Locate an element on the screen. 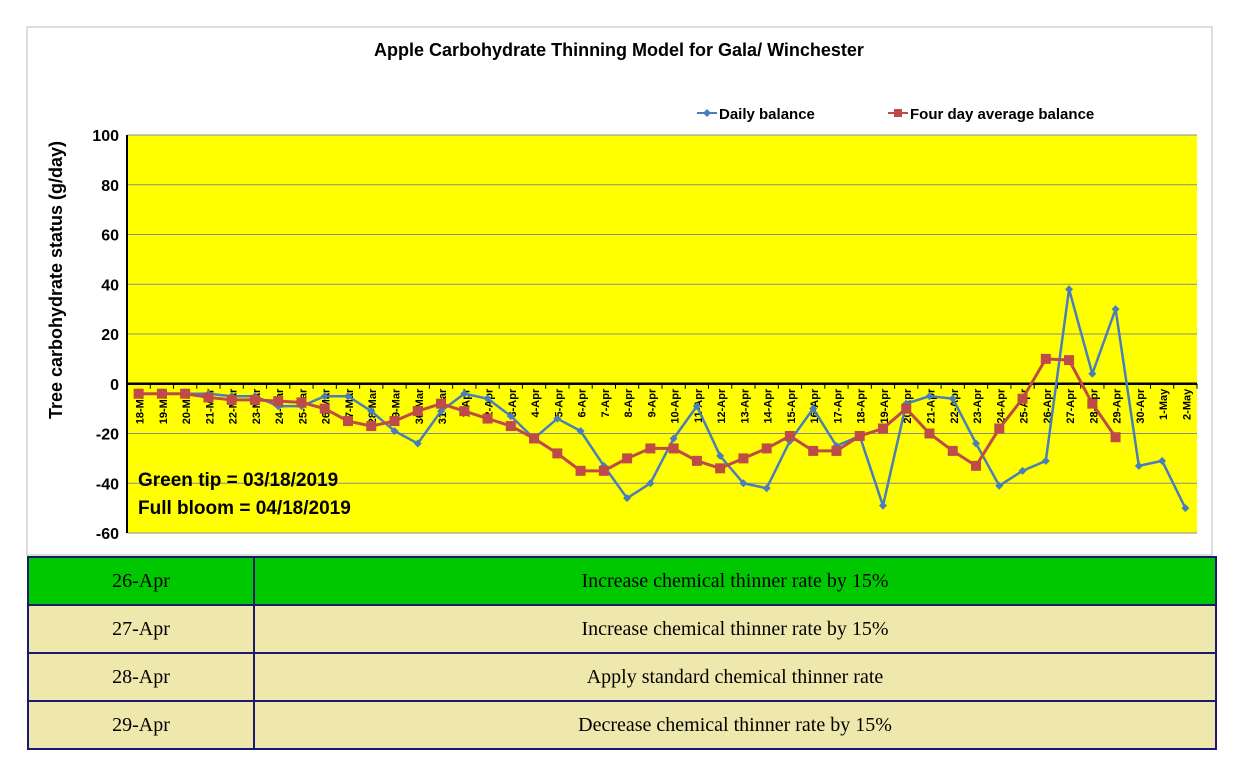 This screenshot has height=779, width=1241. x-tick-label: 23-Mar is located at coordinates (257, 406).